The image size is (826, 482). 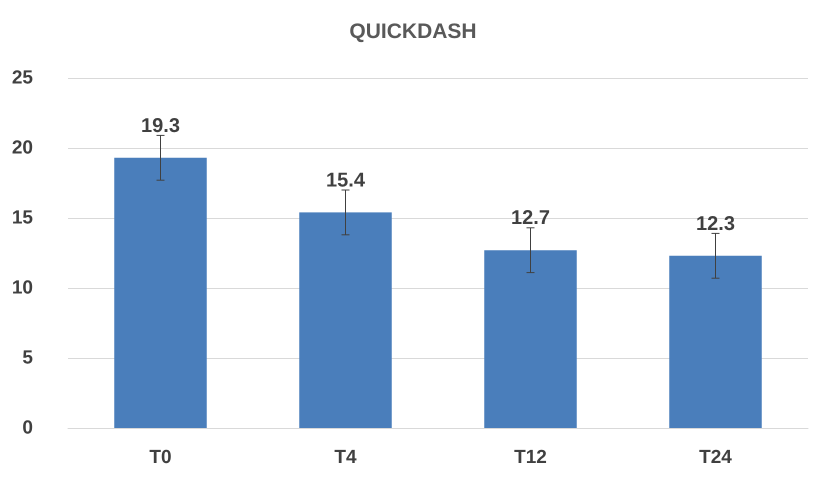 I want to click on y-tick-label: 10, so click(x=22, y=288).